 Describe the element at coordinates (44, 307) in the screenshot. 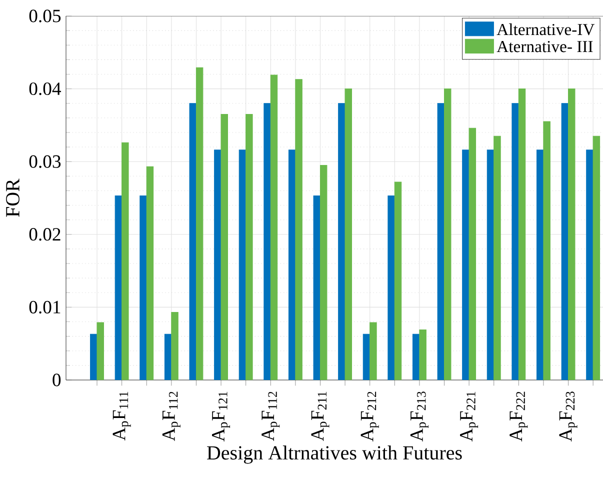

I see `y-tick-label: 0.01` at that location.